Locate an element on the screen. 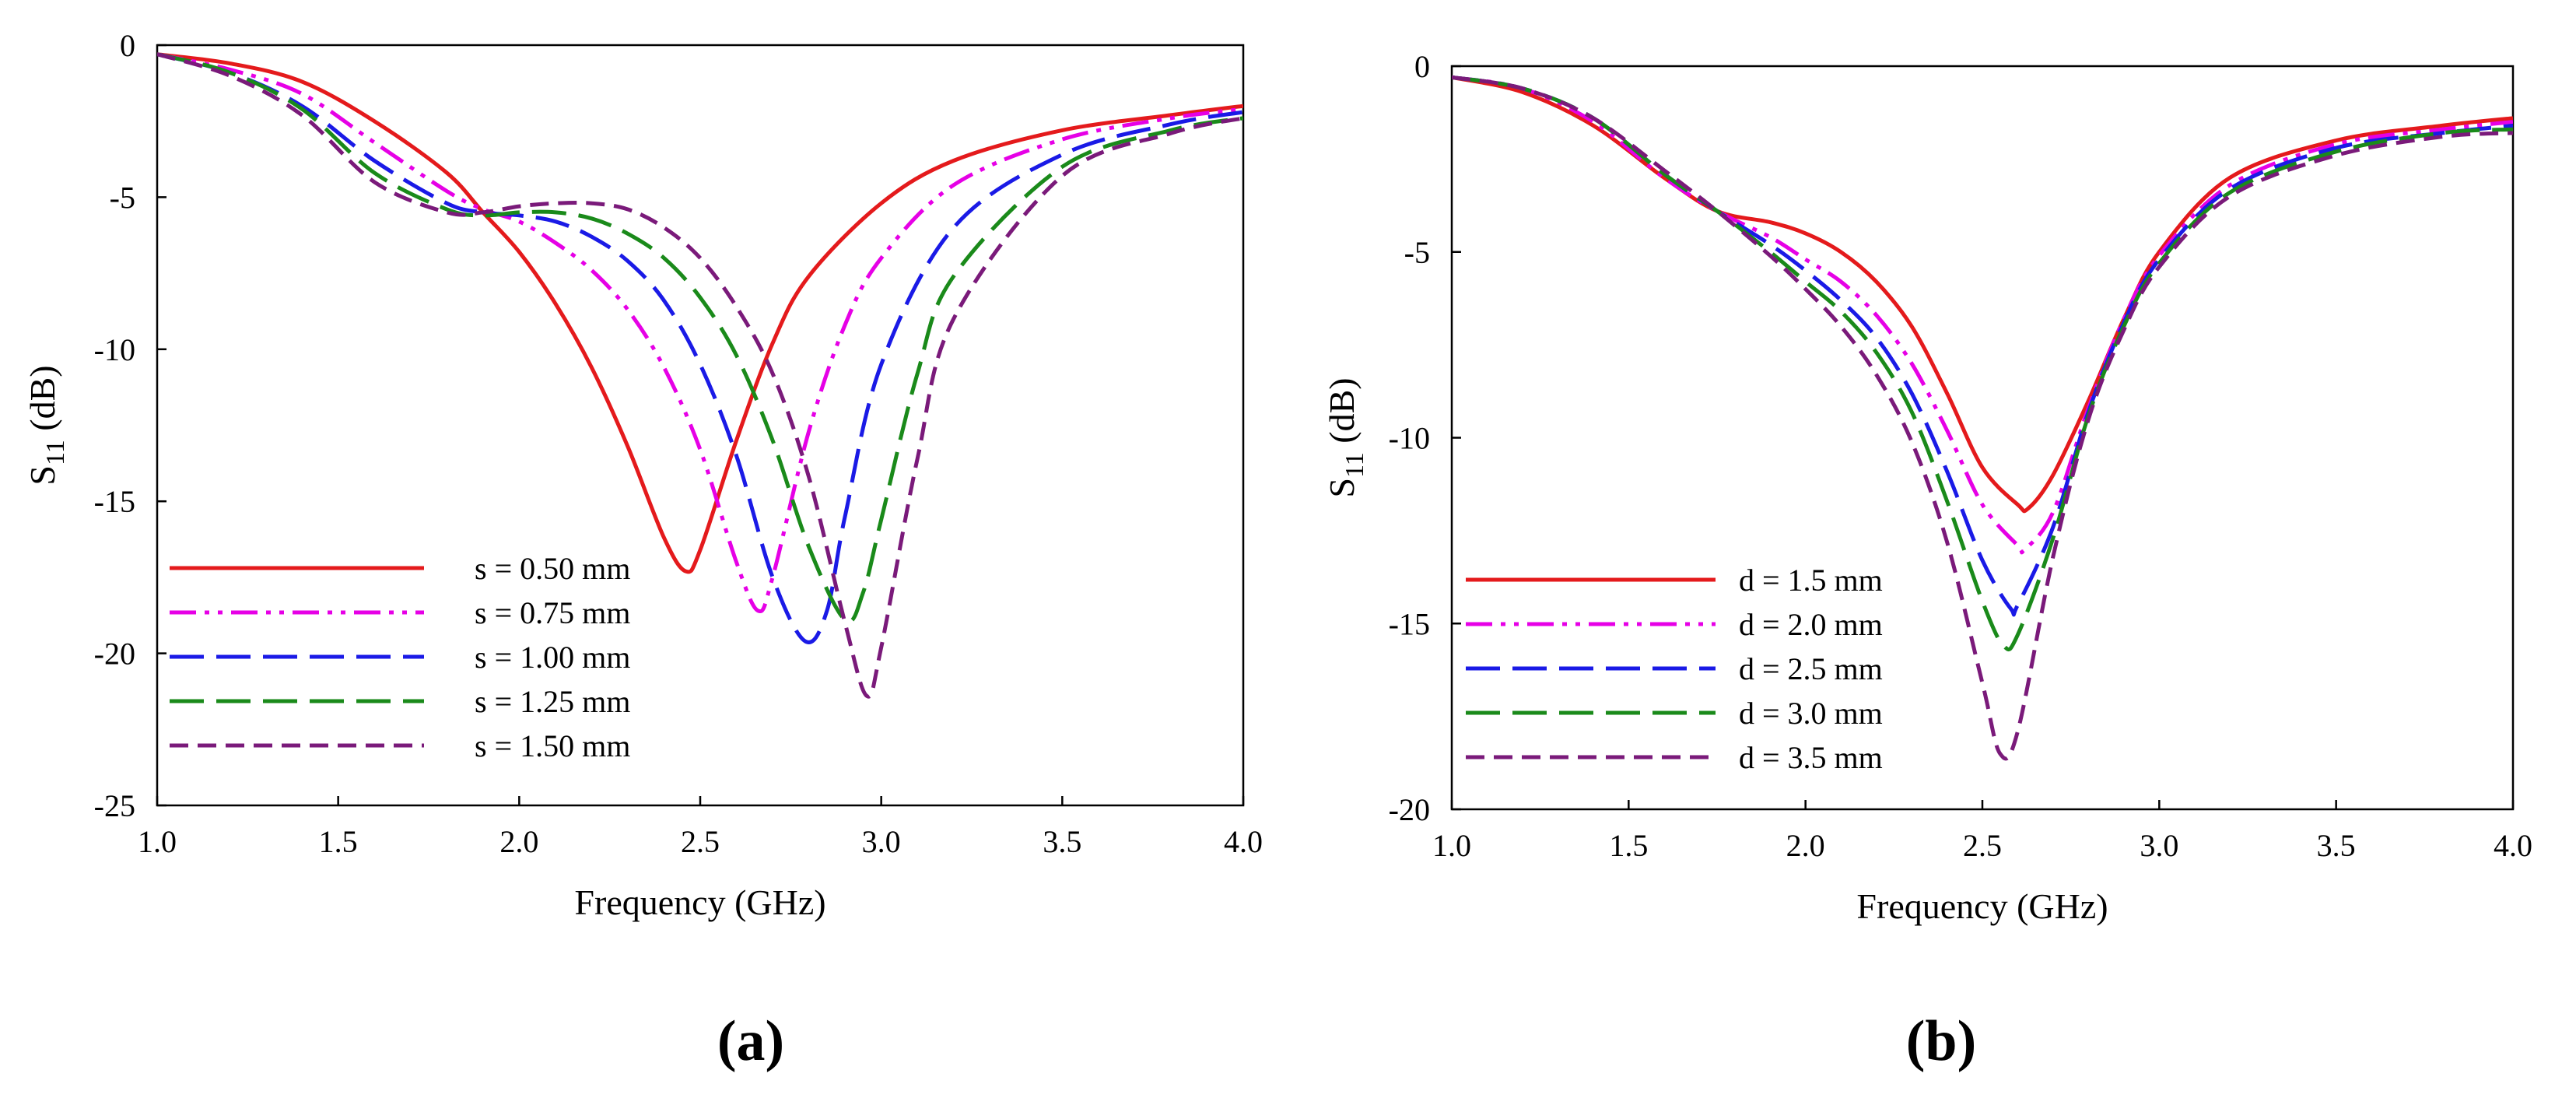 The image size is (2576, 1098). legend-label-3: d = 2.5 mm is located at coordinates (1811, 668).